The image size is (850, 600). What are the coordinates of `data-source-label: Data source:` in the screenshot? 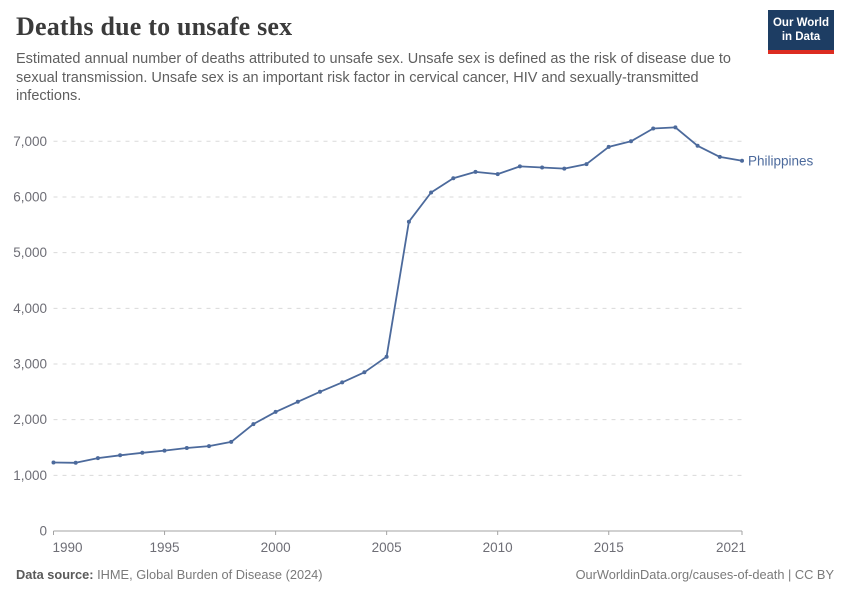 It's located at (55, 574).